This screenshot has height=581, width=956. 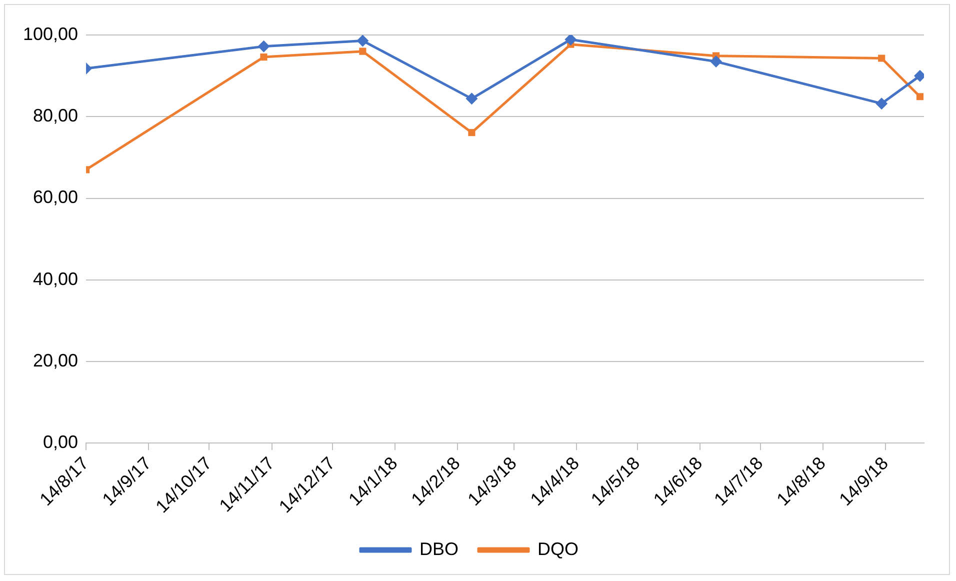 I want to click on y-tick-label: 80,00, so click(x=55, y=116).